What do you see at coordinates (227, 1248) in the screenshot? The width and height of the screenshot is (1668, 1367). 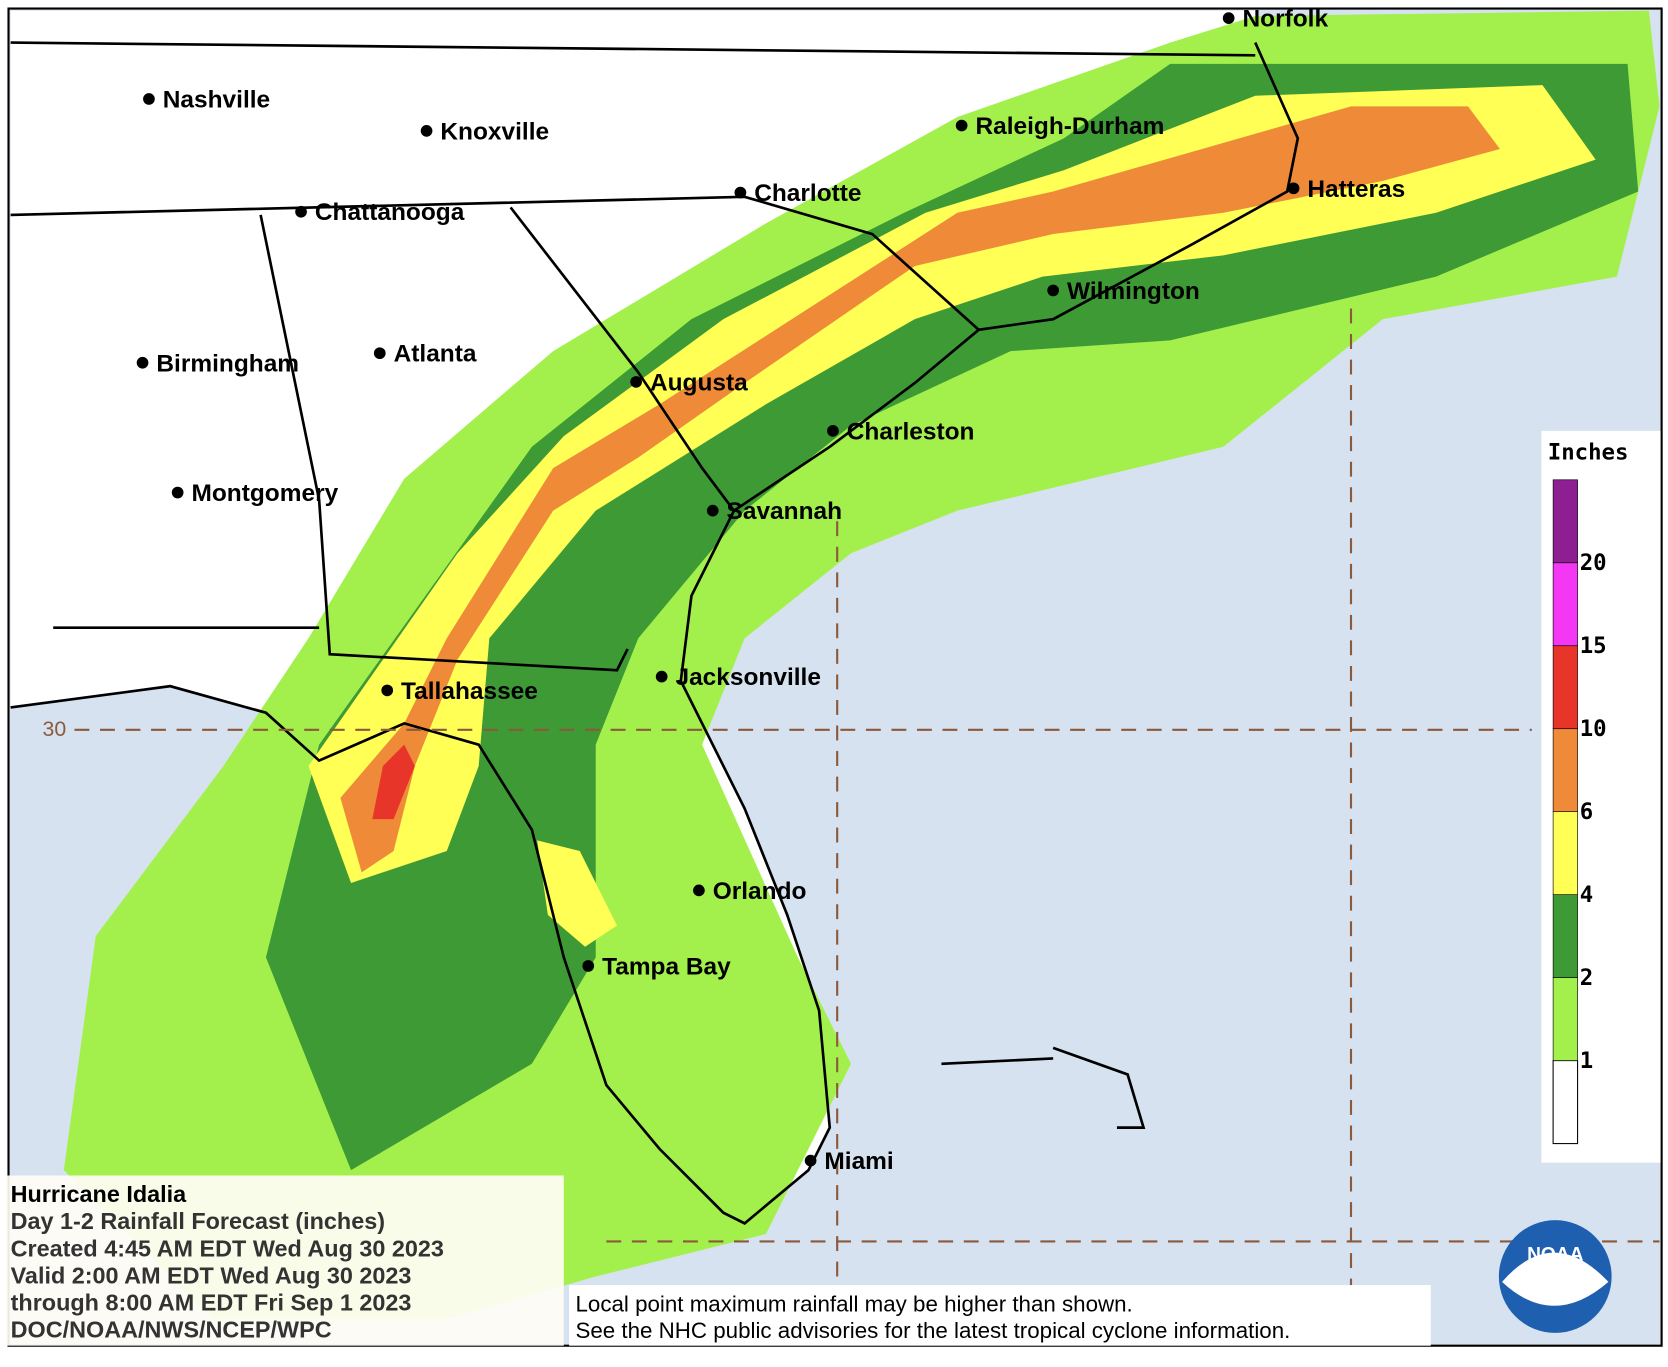 I see `info-line: Created 4:45 AM EDT Wed Aug 30 2023` at bounding box center [227, 1248].